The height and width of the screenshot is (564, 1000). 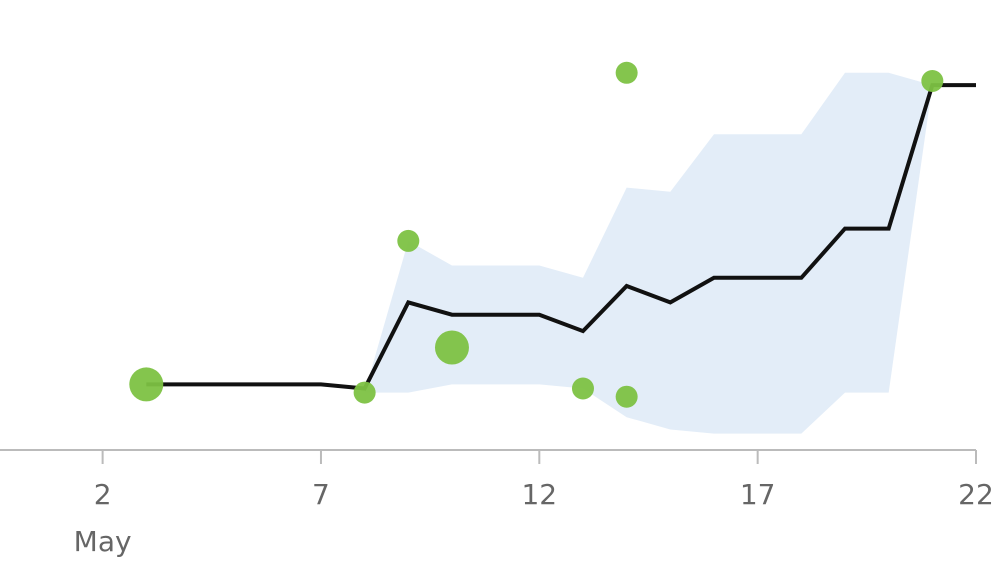 I want to click on x-tick-label: 7, so click(x=321, y=494).